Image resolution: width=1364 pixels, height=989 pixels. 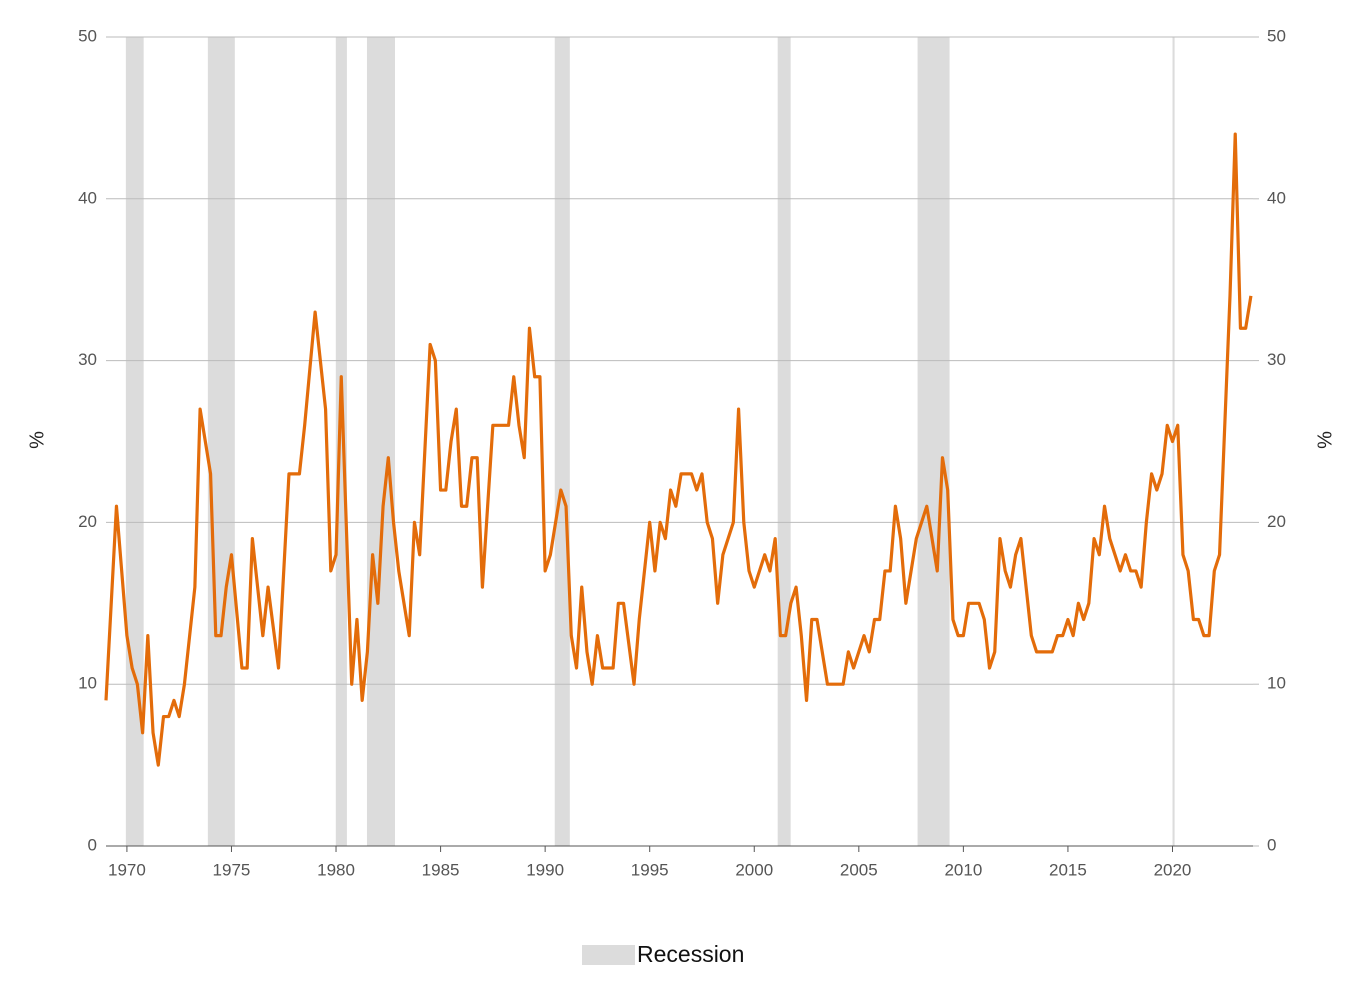 I want to click on y2-tick-label: 10, so click(x=1276, y=683).